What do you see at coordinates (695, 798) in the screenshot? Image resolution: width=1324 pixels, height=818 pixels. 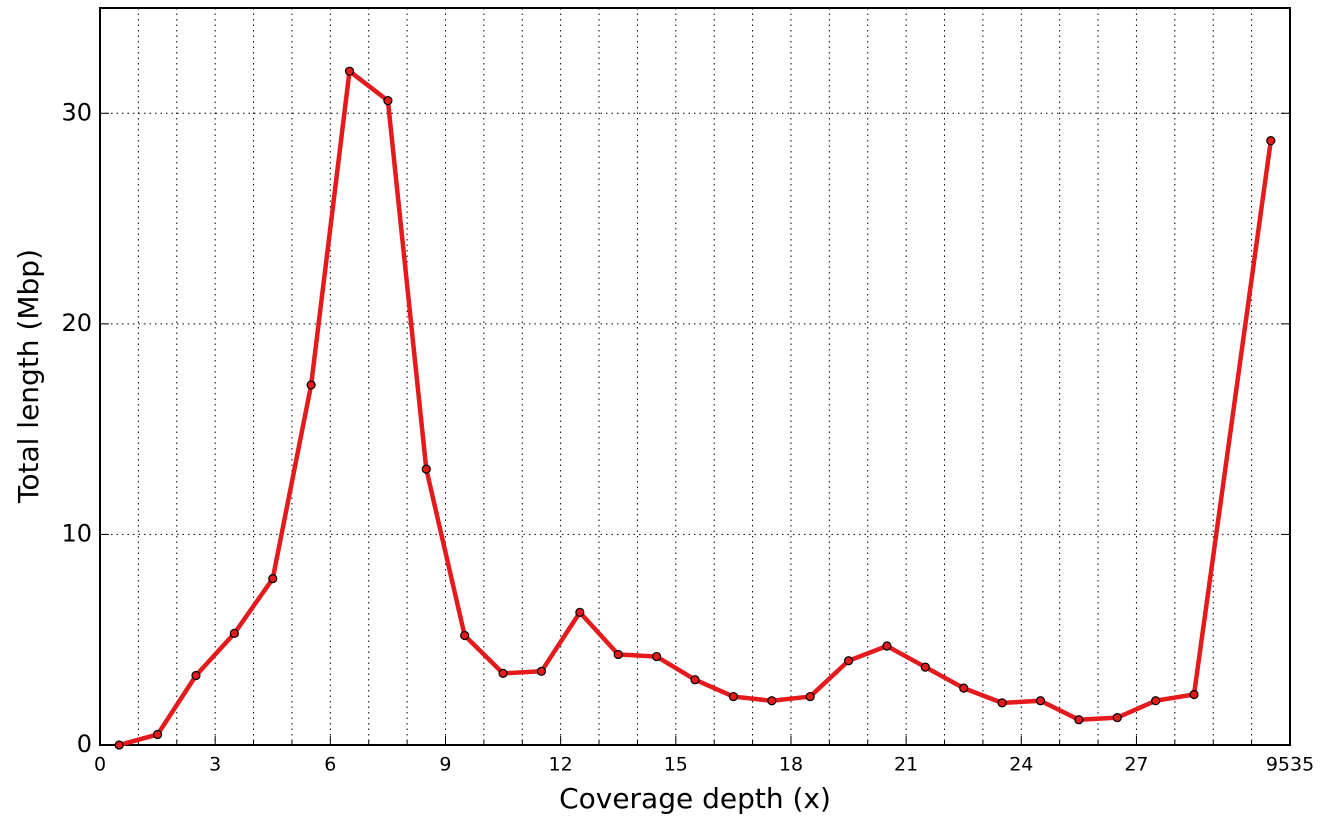 I see `x-axis-label: Coverage depth (x)` at bounding box center [695, 798].